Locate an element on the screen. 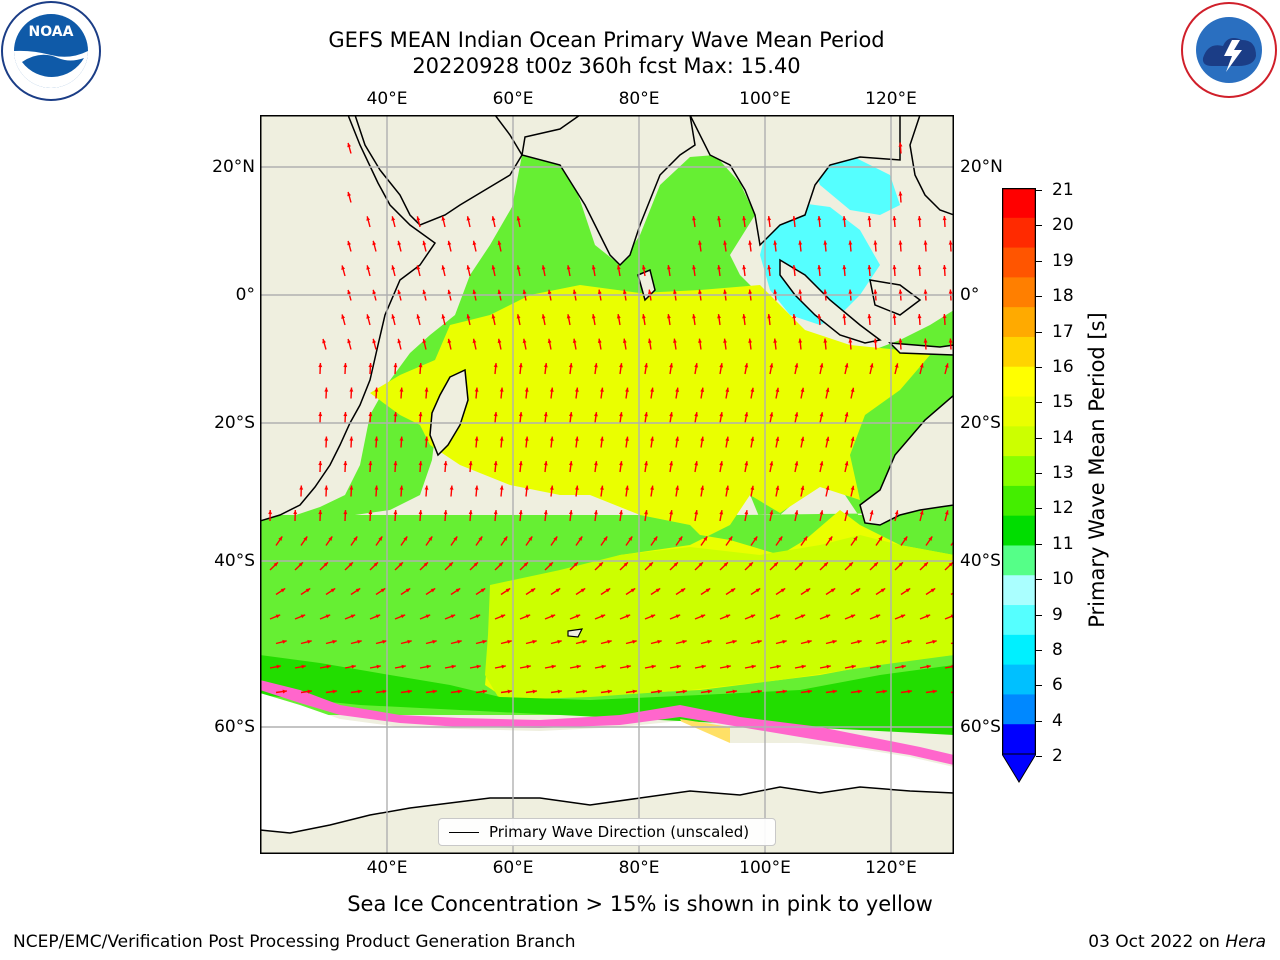  svg-text: NOAA is located at coordinates (51, 32).